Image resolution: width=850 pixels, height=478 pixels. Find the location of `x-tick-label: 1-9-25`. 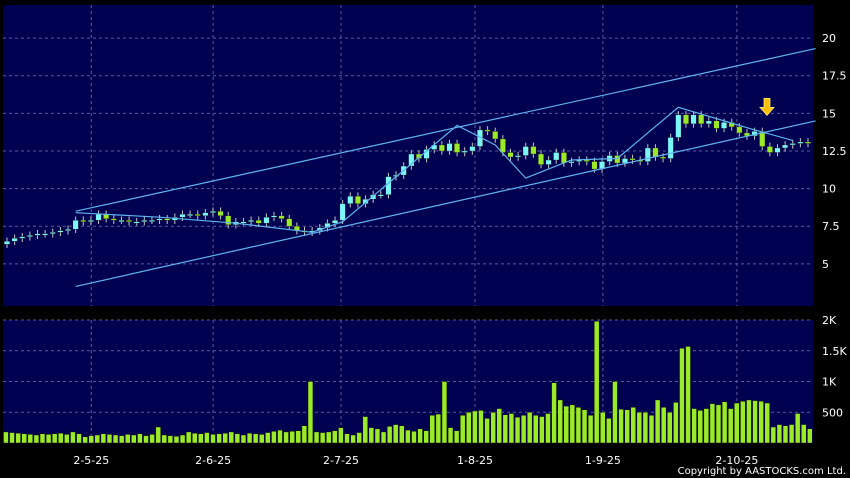

x-tick-label: 1-9-25 is located at coordinates (603, 460).